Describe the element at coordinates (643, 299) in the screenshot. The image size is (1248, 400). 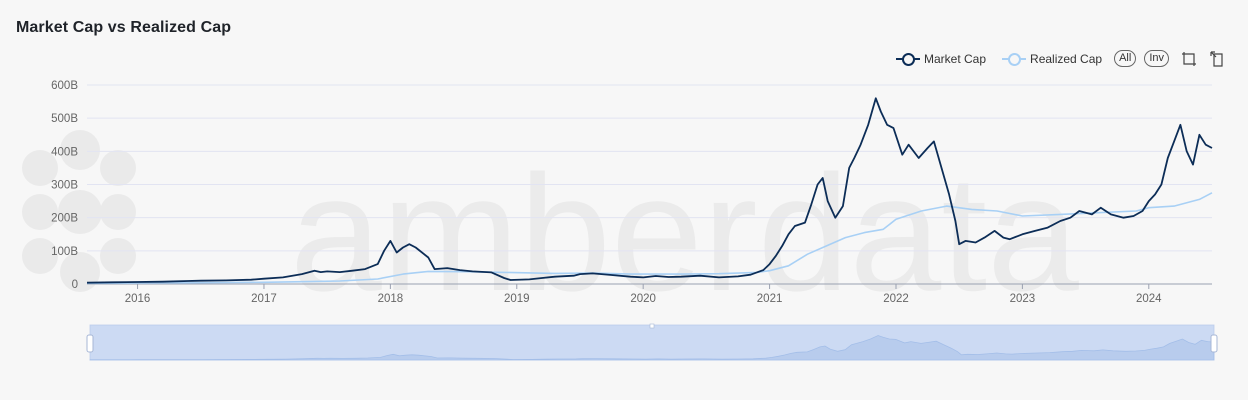
I see `x-tick-label-4: 2020` at that location.